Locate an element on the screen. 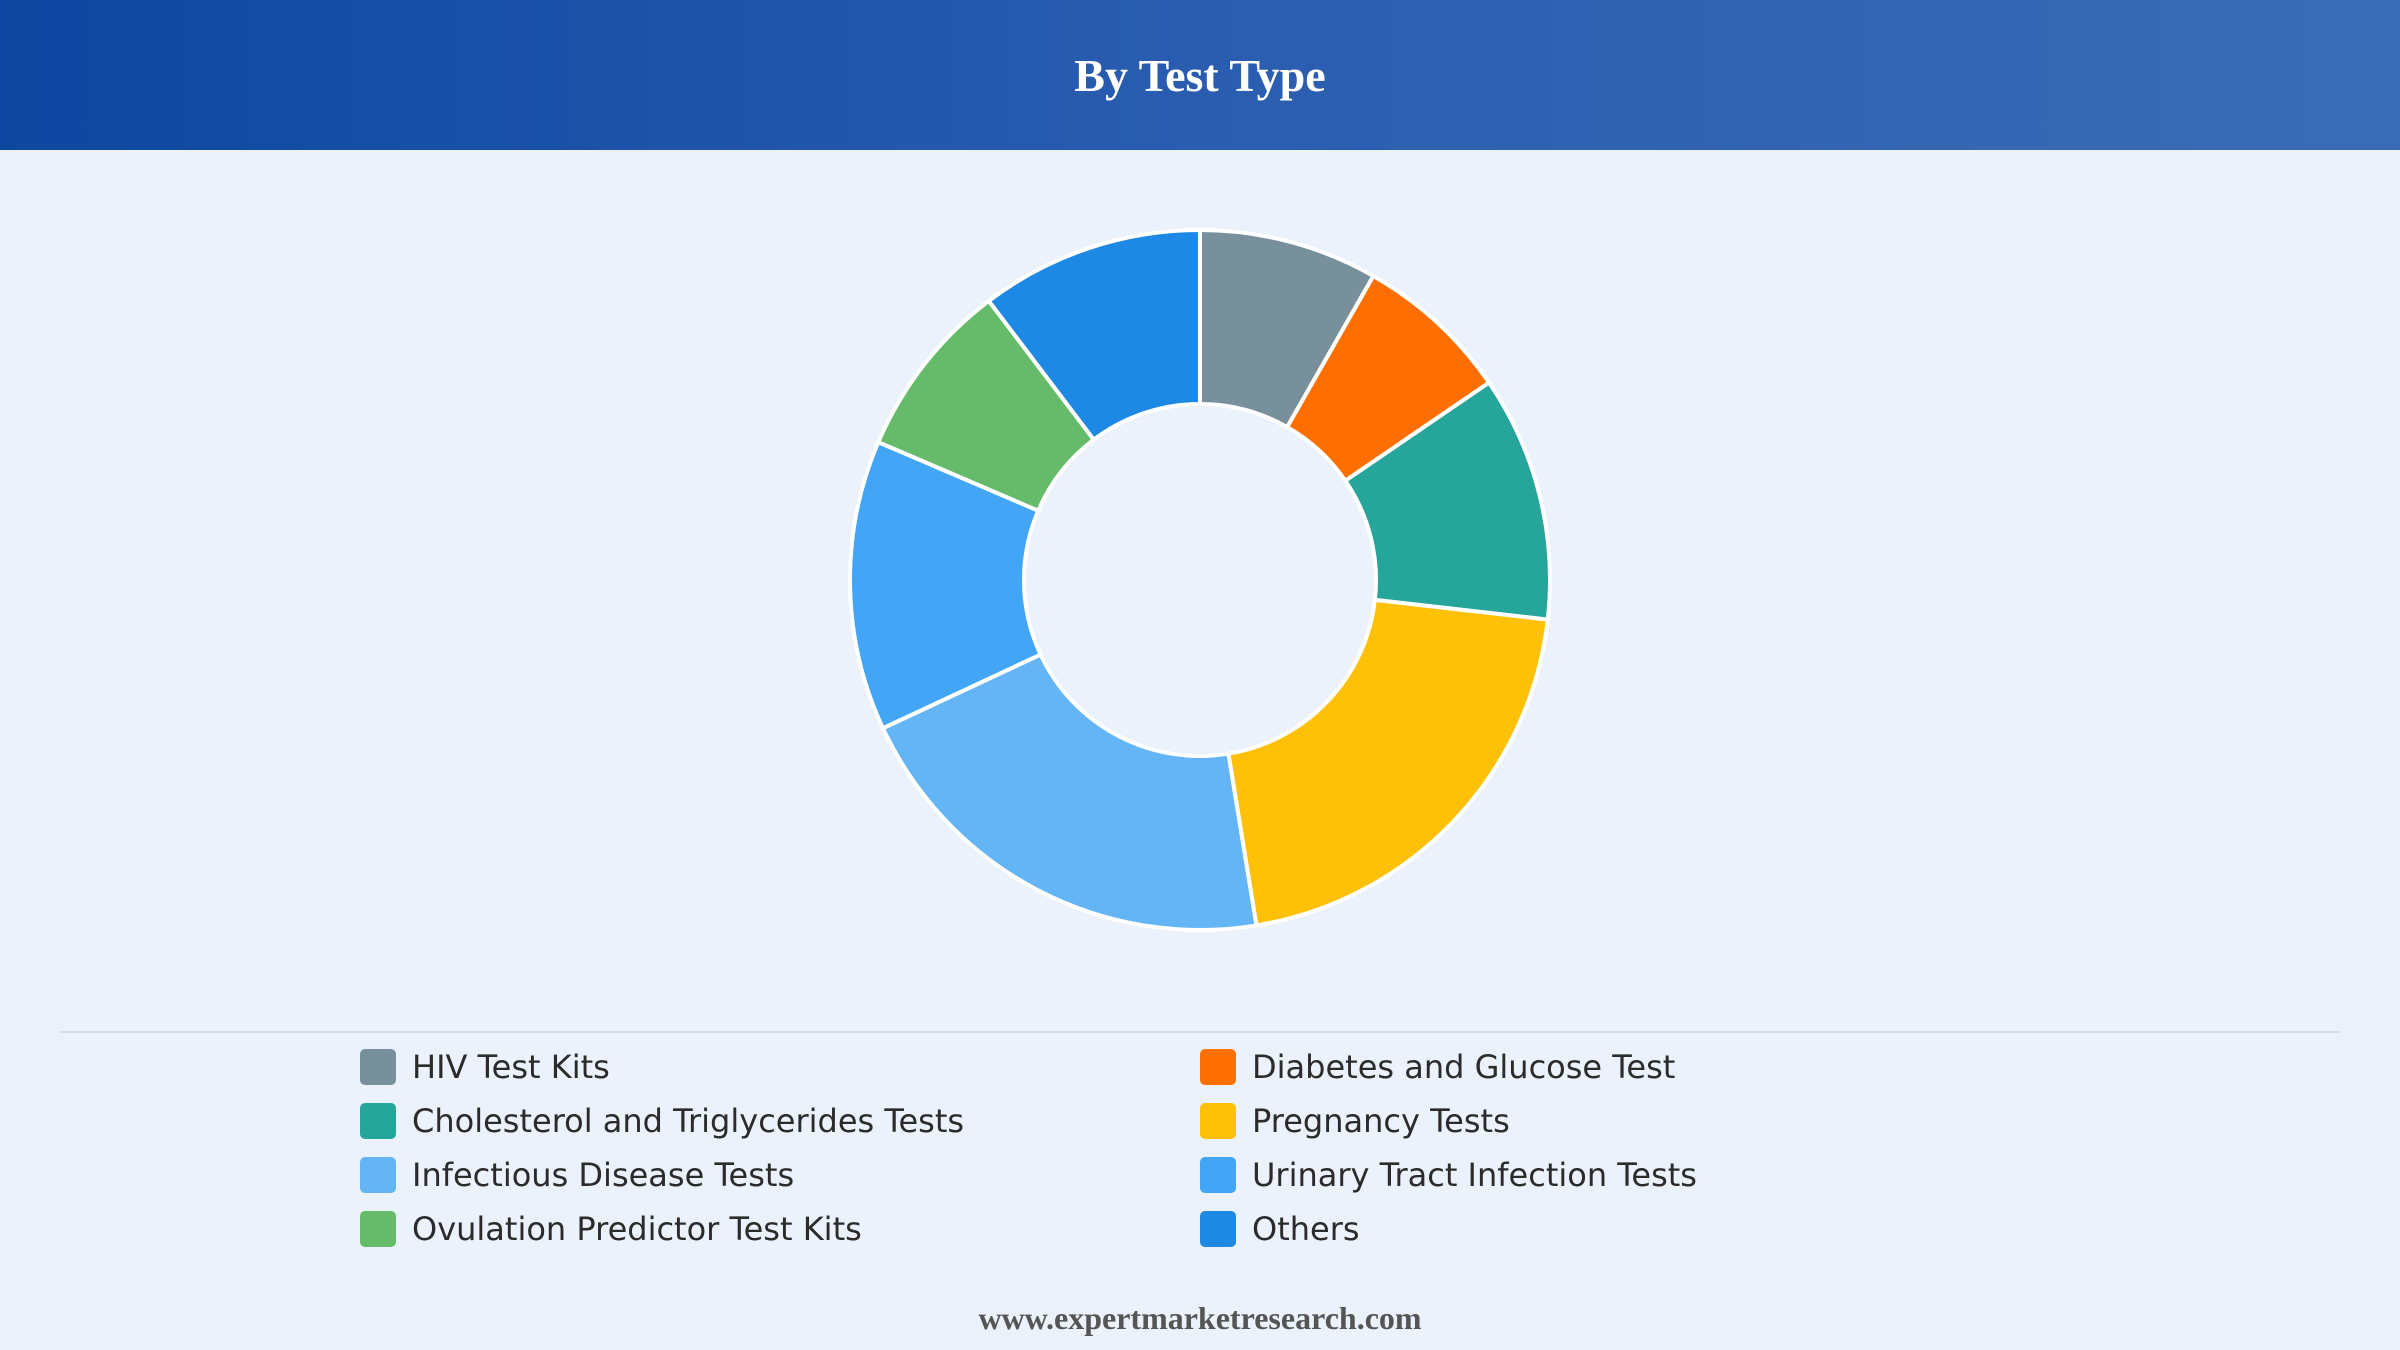 The width and height of the screenshot is (2400, 1350). legend-label: Ovulation Predictor Test Kits is located at coordinates (637, 1229).